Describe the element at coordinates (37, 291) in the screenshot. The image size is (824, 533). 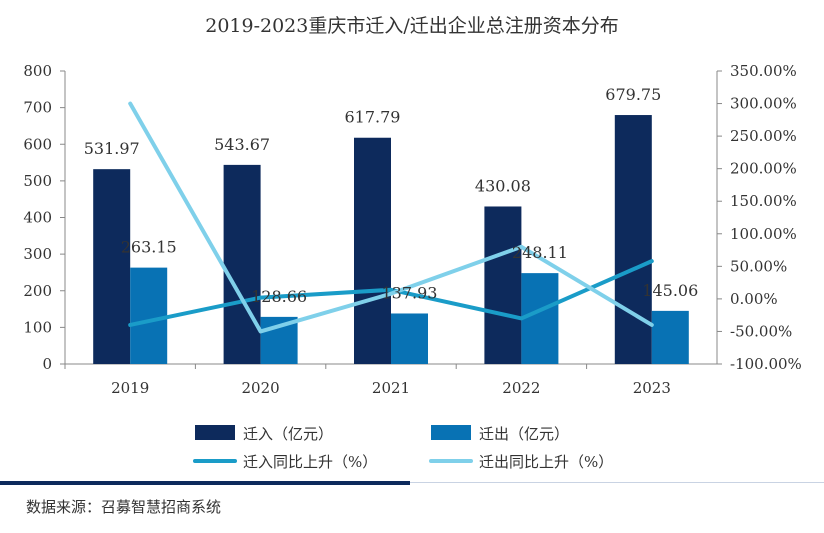
I see `y-left-tick-label: 200` at that location.